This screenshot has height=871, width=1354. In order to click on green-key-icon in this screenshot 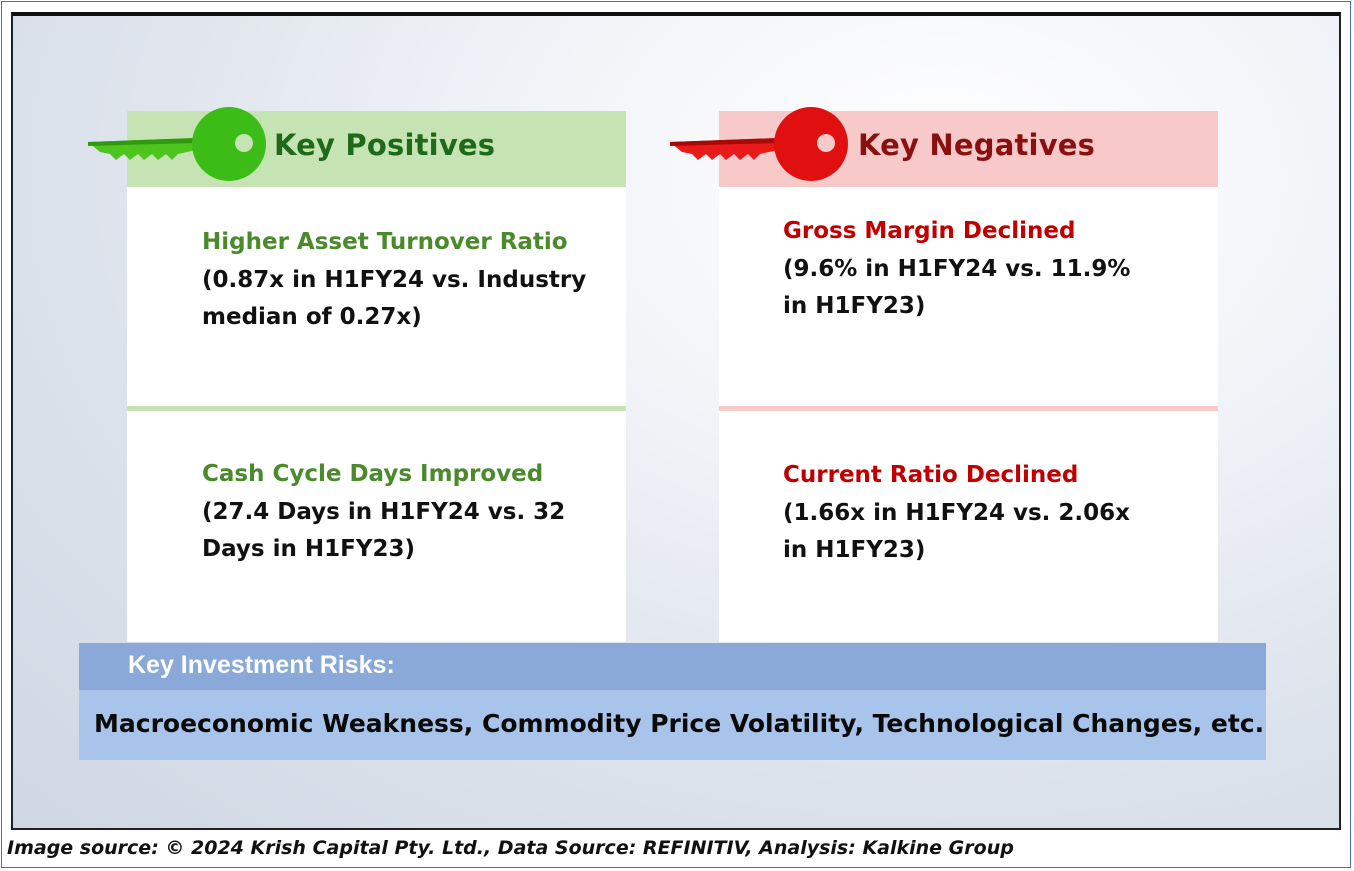, I will do `click(177, 144)`.